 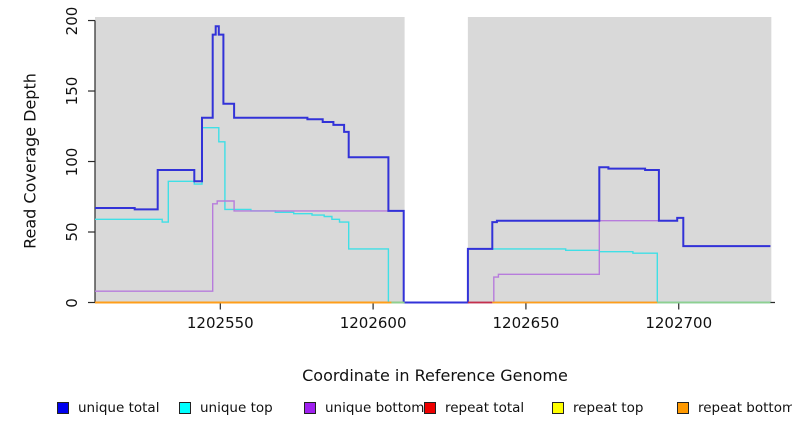 What do you see at coordinates (220, 323) in the screenshot?
I see `x-tick-label: 1202550` at bounding box center [220, 323].